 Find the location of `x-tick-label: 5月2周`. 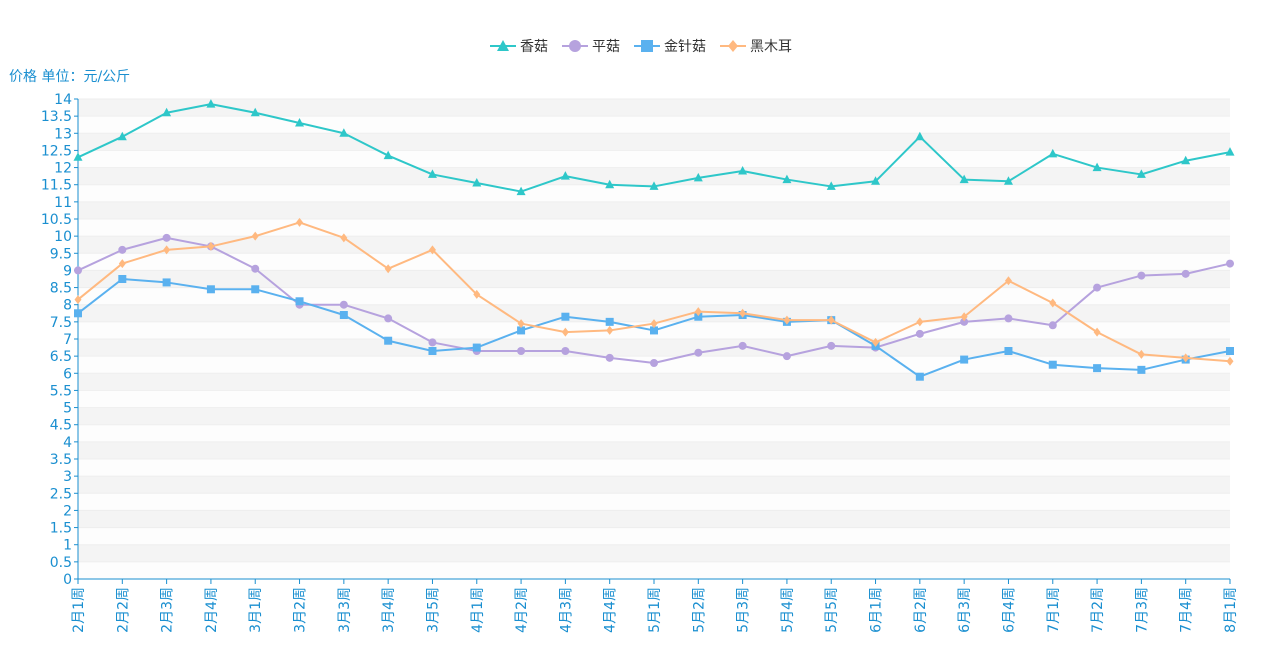

x-tick-label: 5月2周 is located at coordinates (699, 610).